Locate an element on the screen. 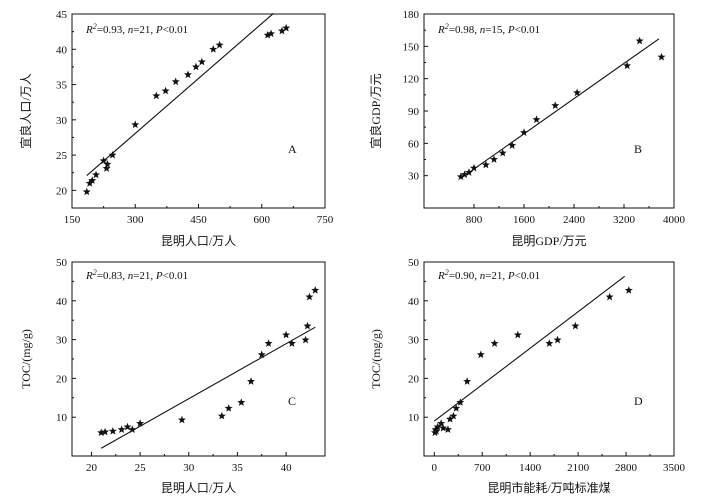  x-tick-label: 35 is located at coordinates (238, 468).